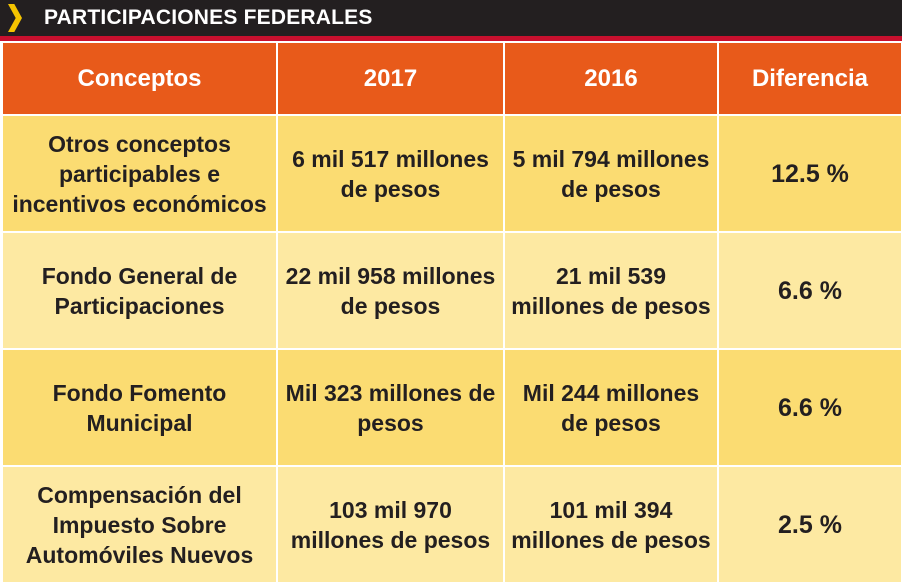 This screenshot has width=902, height=586. I want to click on diferencia-cell: 2.5 %, so click(809, 524).